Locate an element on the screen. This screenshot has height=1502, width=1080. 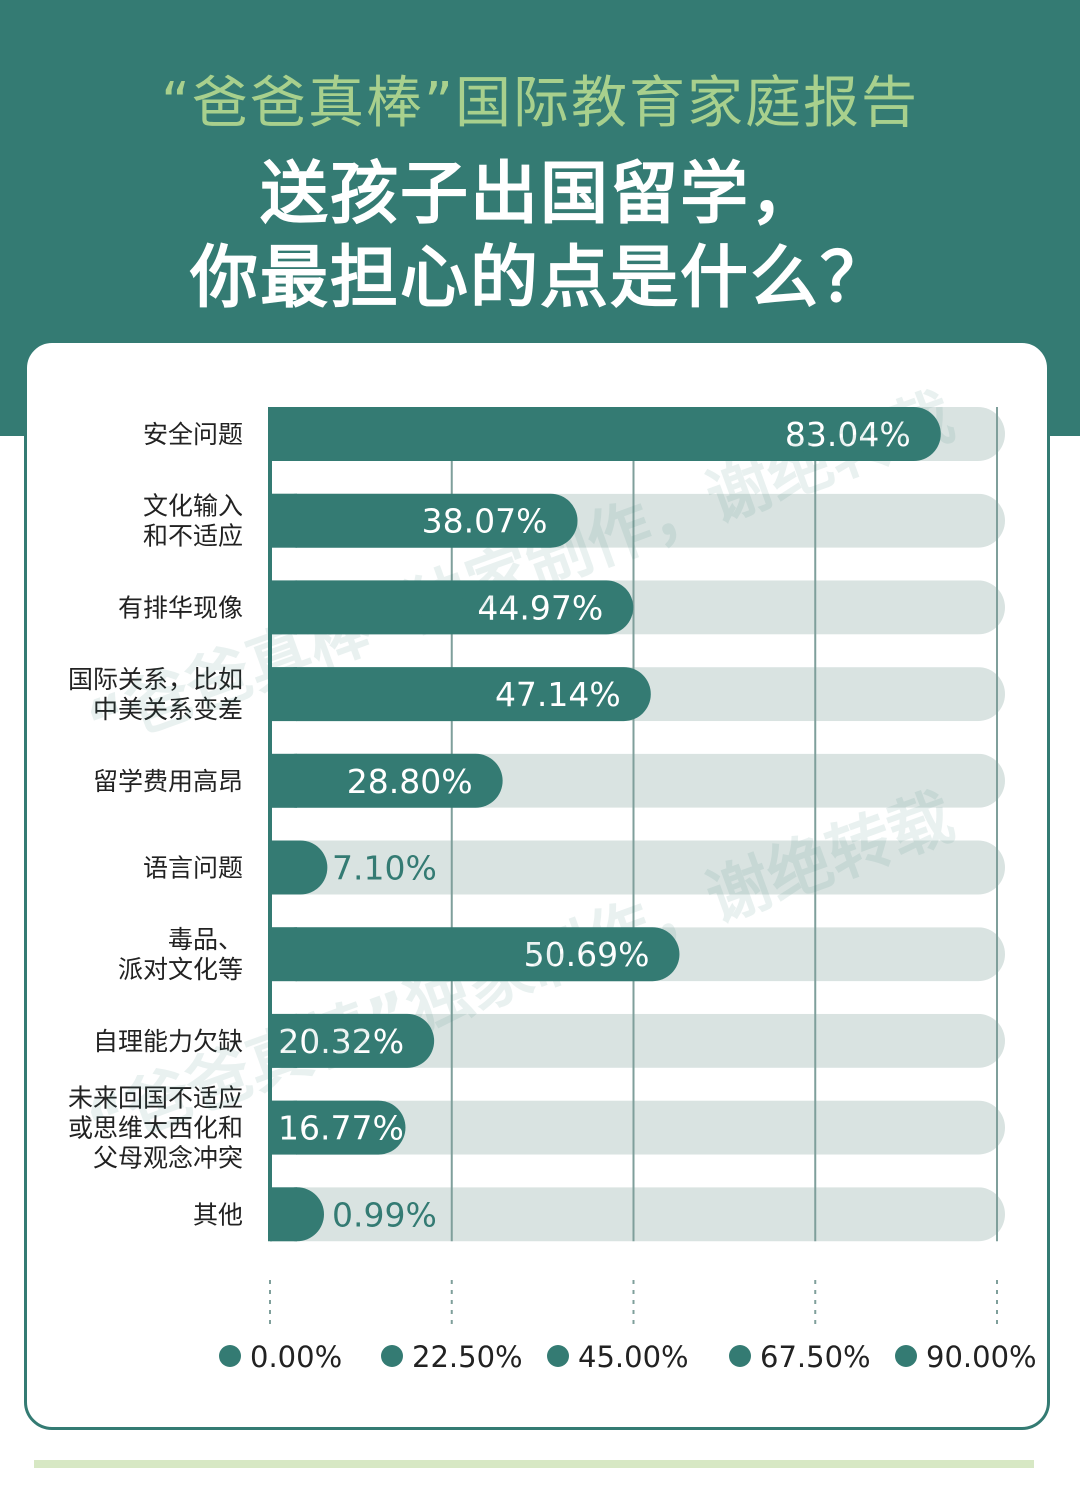
category-label: 和不适应 is located at coordinates (193, 536).